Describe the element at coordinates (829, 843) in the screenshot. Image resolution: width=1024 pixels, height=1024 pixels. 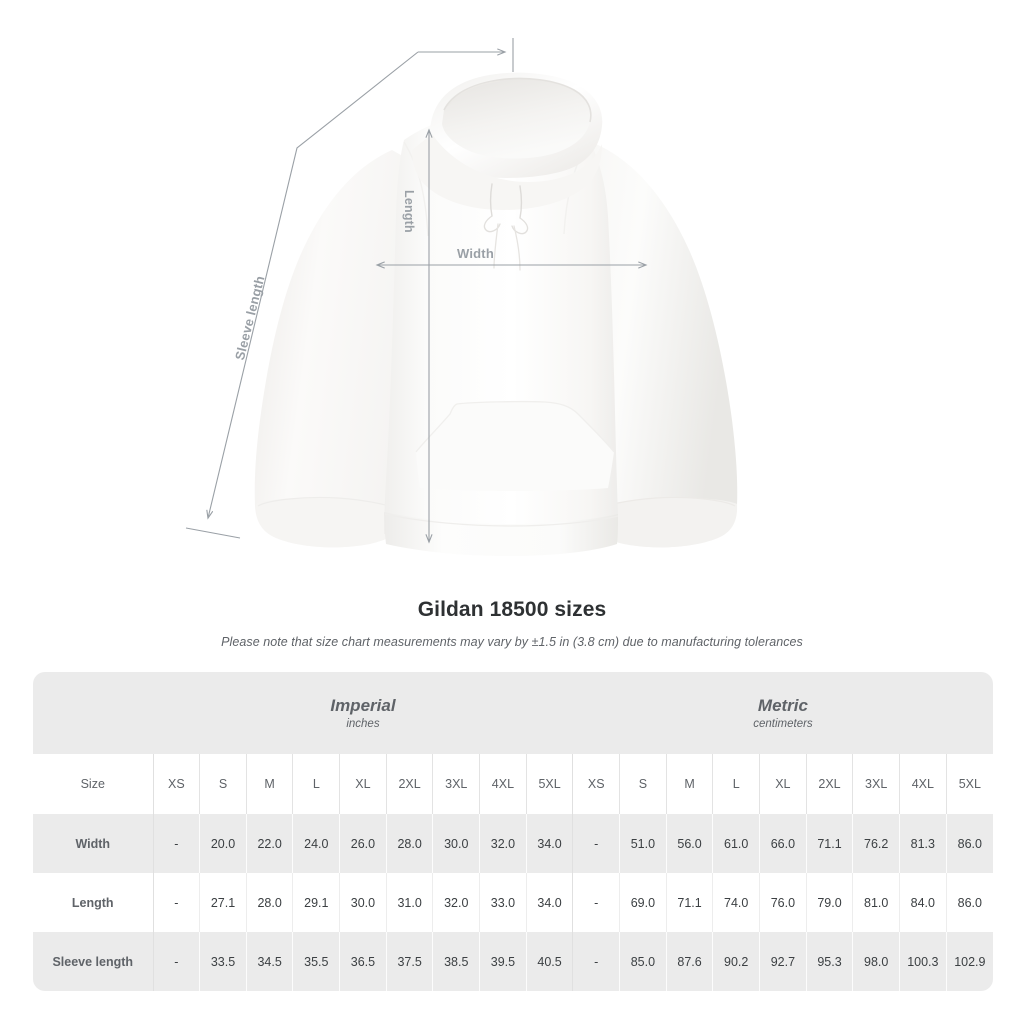
I see `cell-metric-width-2xl: 71.1` at that location.